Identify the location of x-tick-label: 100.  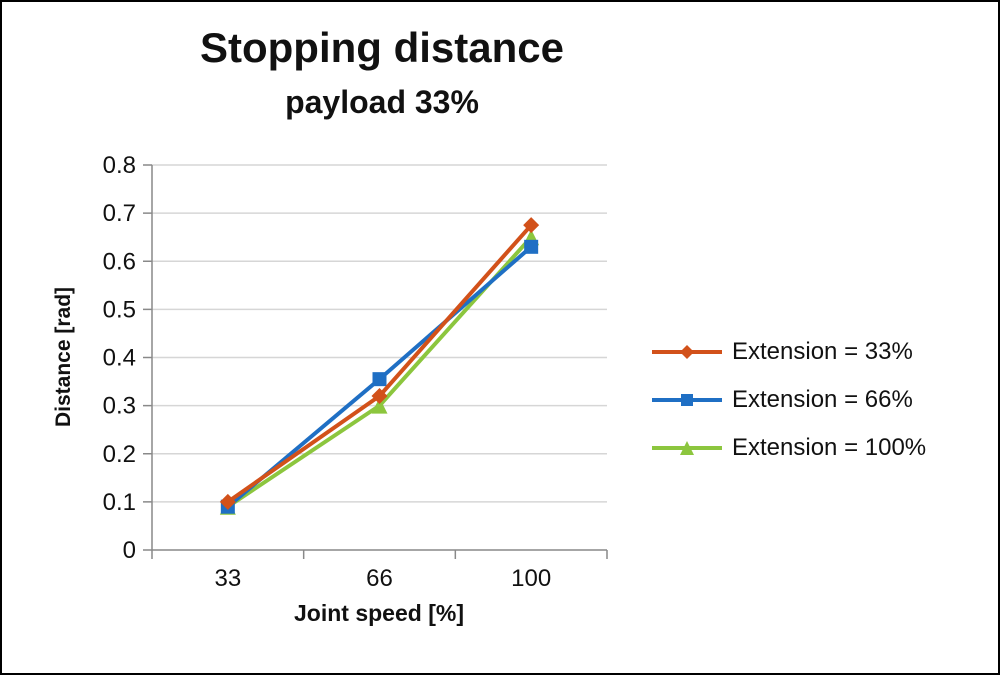
(531, 578).